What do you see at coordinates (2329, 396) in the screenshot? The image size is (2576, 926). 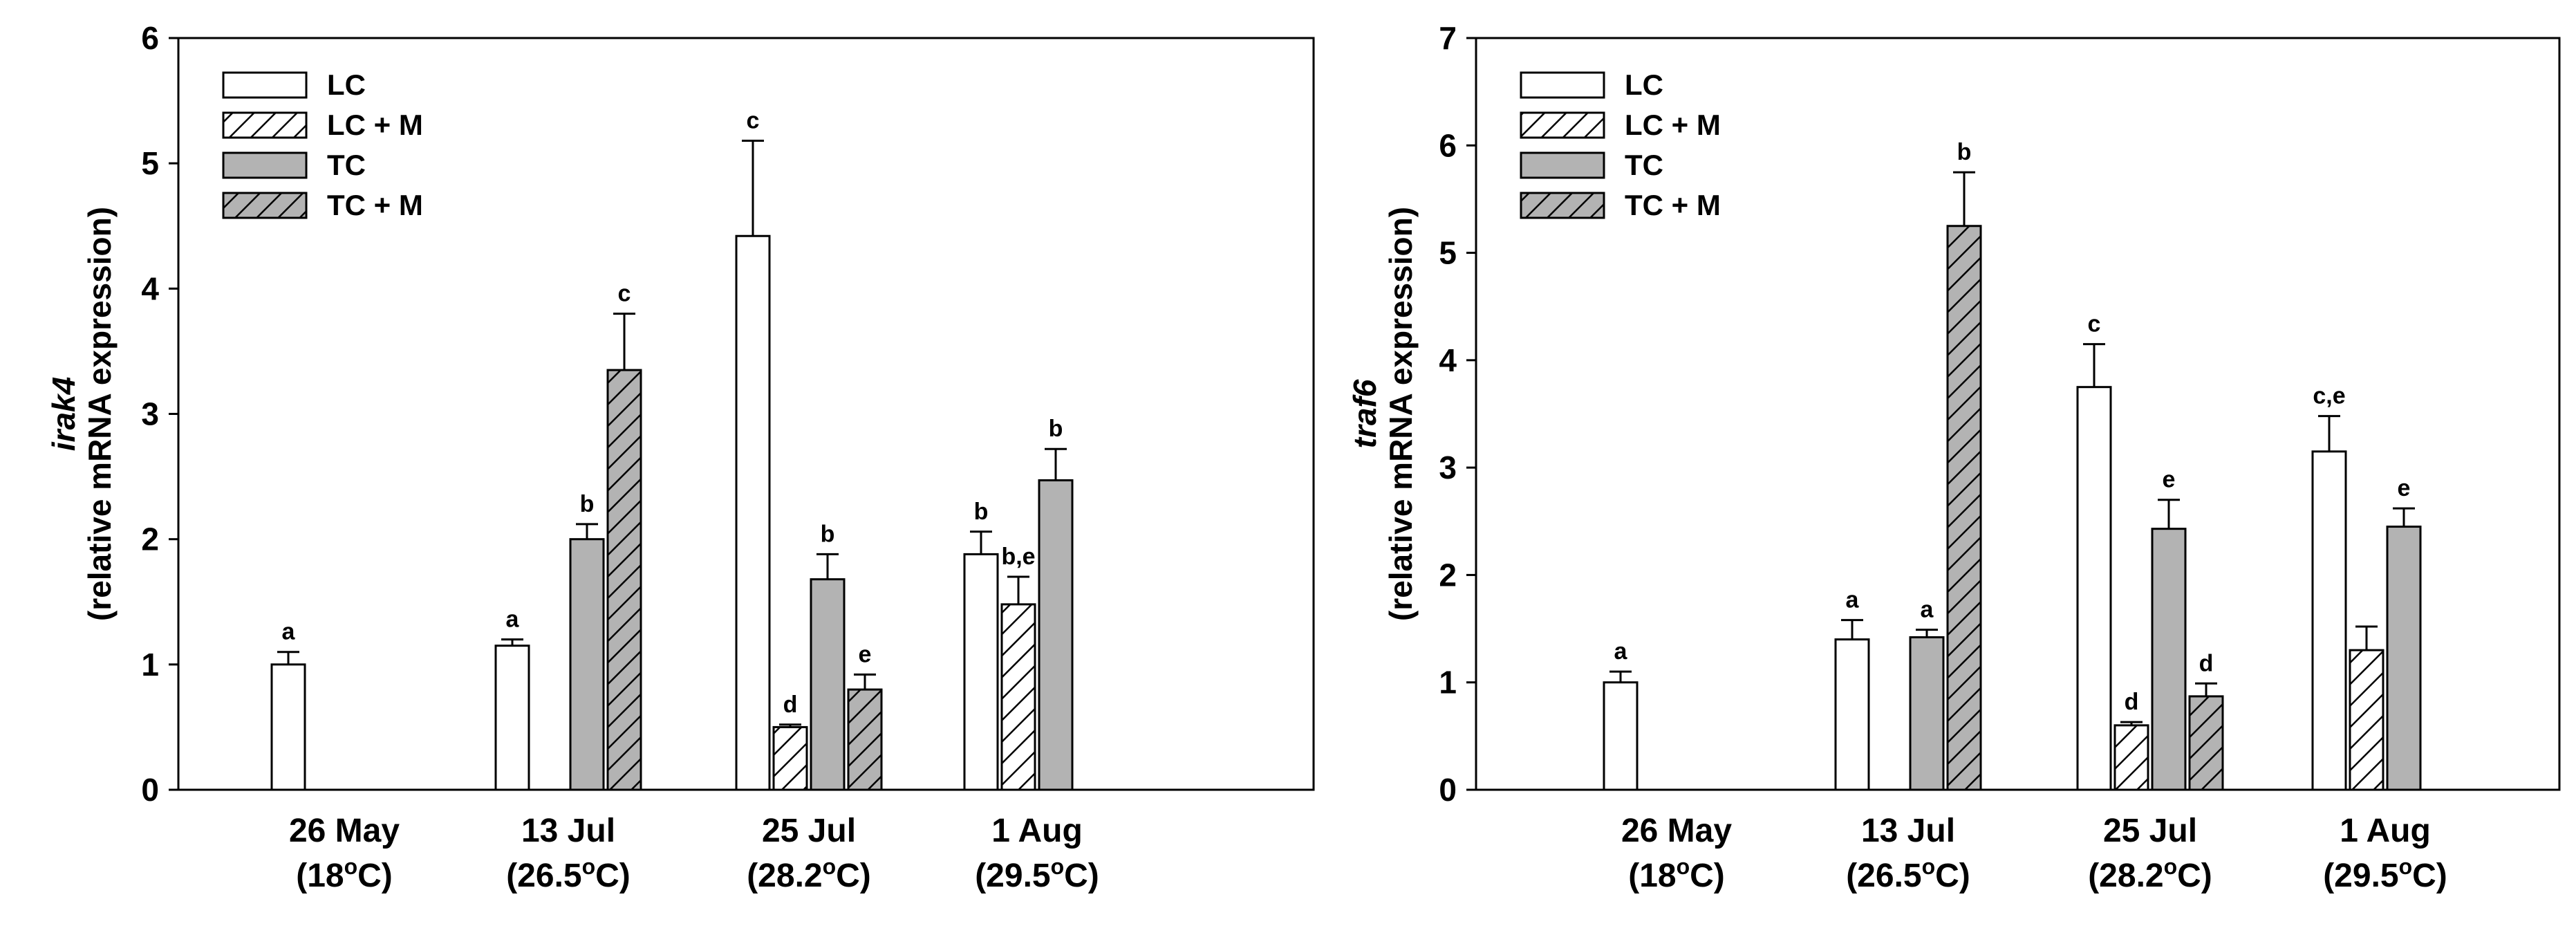 I see `significance-label: c,e` at bounding box center [2329, 396].